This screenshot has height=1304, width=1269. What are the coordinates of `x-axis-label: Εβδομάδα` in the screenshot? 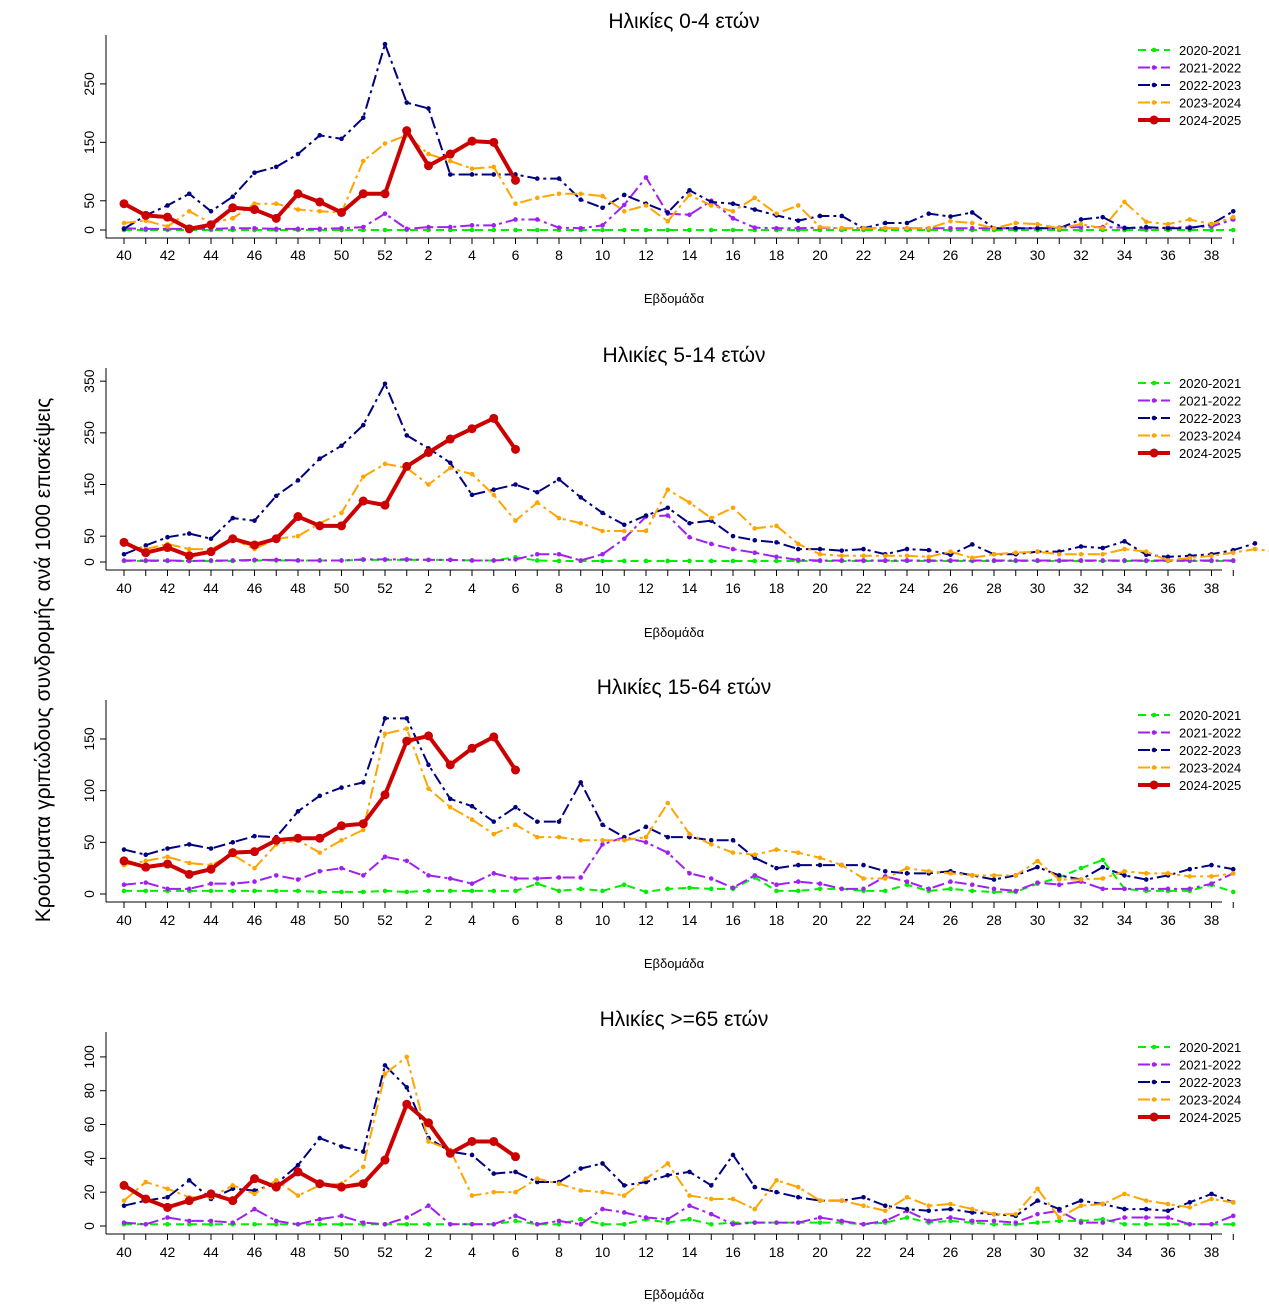 It's located at (674, 298).